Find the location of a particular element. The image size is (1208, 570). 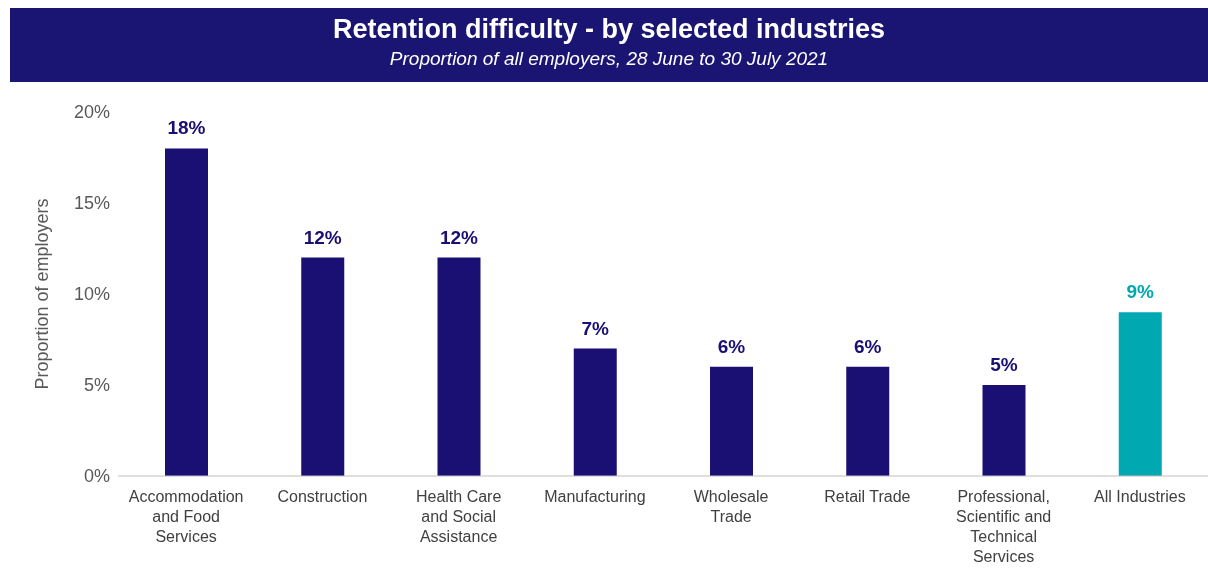

x-tick-label: Professional, Scientific and Technical Services is located at coordinates (1004, 526).